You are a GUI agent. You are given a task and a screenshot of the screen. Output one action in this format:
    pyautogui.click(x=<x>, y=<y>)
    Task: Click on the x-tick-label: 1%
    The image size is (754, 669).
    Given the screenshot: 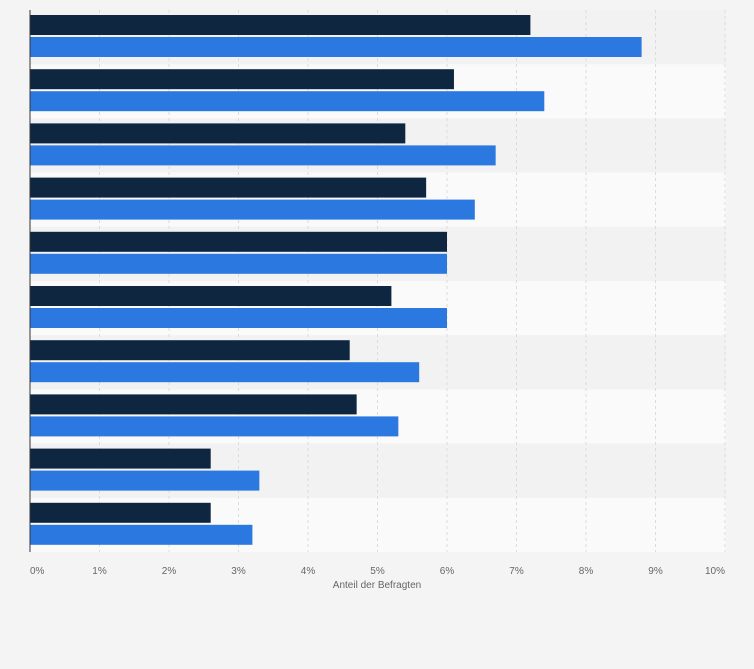 What is the action you would take?
    pyautogui.click(x=99, y=571)
    